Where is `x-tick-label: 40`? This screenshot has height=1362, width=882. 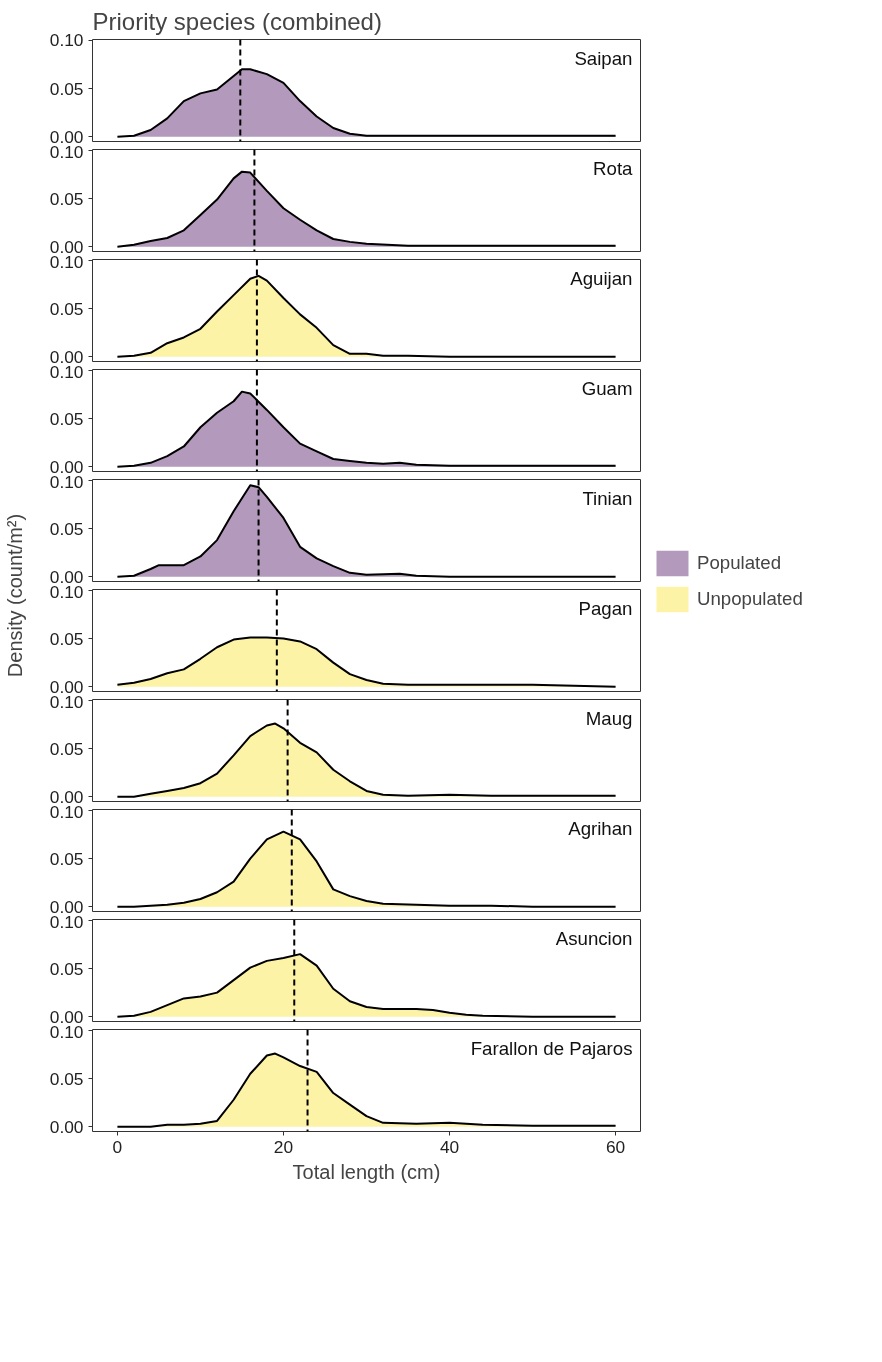 x-tick-label: 40 is located at coordinates (449, 1146).